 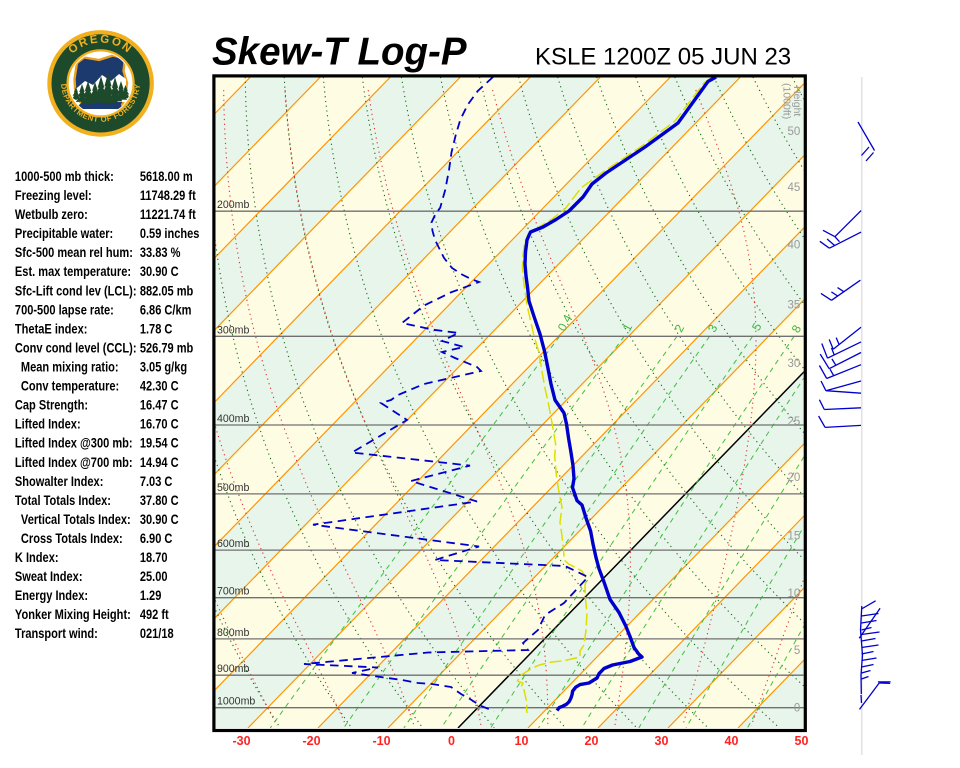 I want to click on svg-text: 16.70 C, so click(x=159, y=424).